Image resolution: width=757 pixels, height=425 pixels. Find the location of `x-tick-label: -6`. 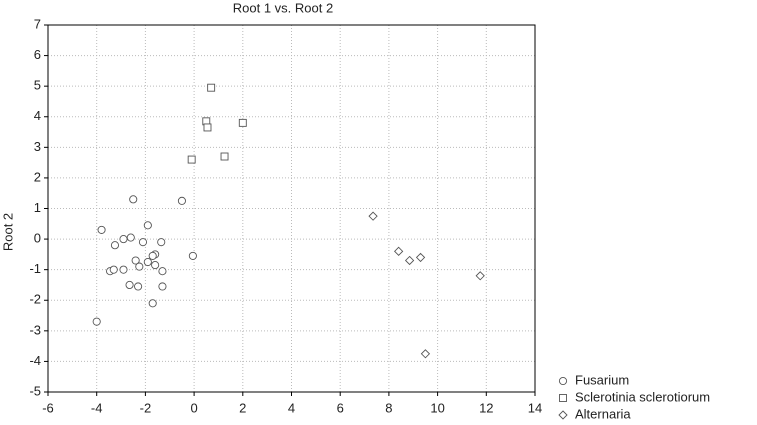

x-tick-label: -6 is located at coordinates (48, 407).